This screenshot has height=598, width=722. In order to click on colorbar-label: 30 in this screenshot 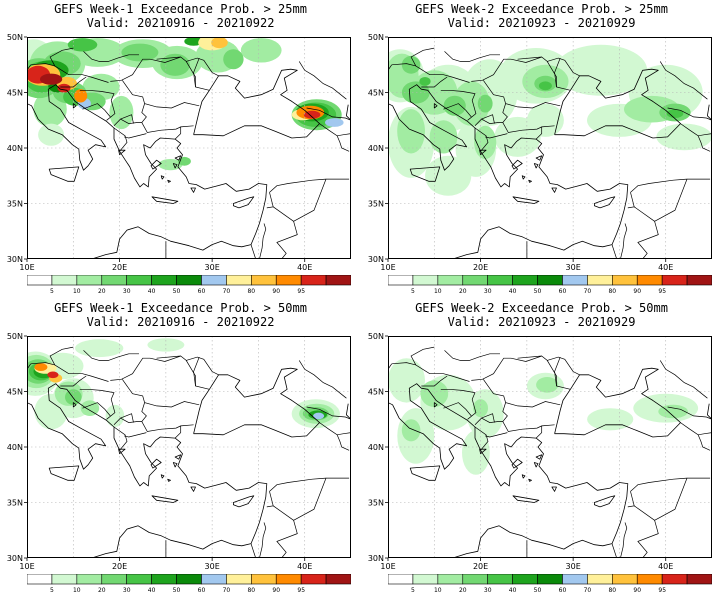, I will do `click(127, 291)`.